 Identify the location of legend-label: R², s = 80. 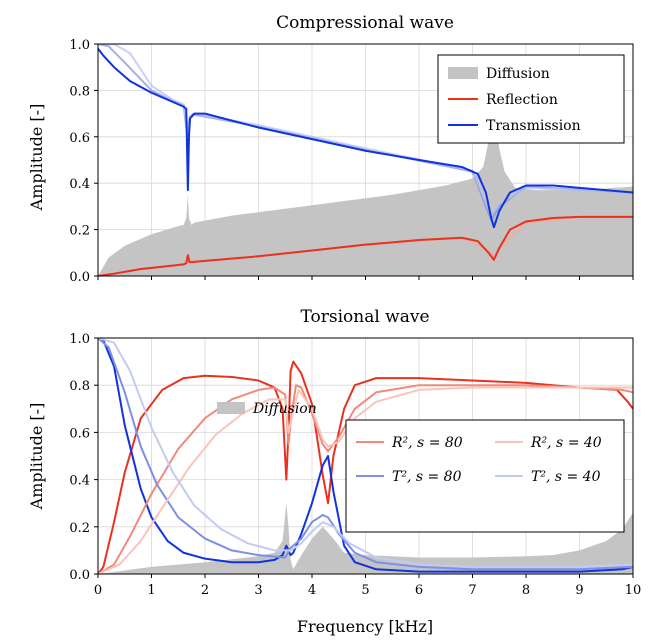
(427, 443).